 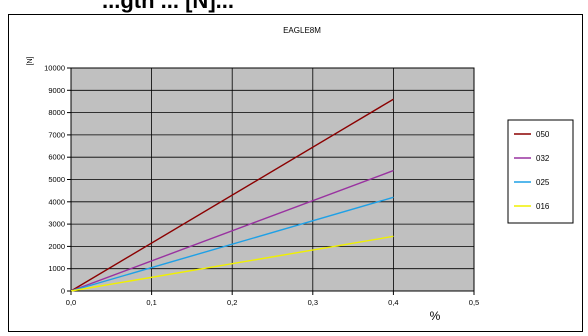 I want to click on y-tick-label: 5000, so click(x=56, y=179).